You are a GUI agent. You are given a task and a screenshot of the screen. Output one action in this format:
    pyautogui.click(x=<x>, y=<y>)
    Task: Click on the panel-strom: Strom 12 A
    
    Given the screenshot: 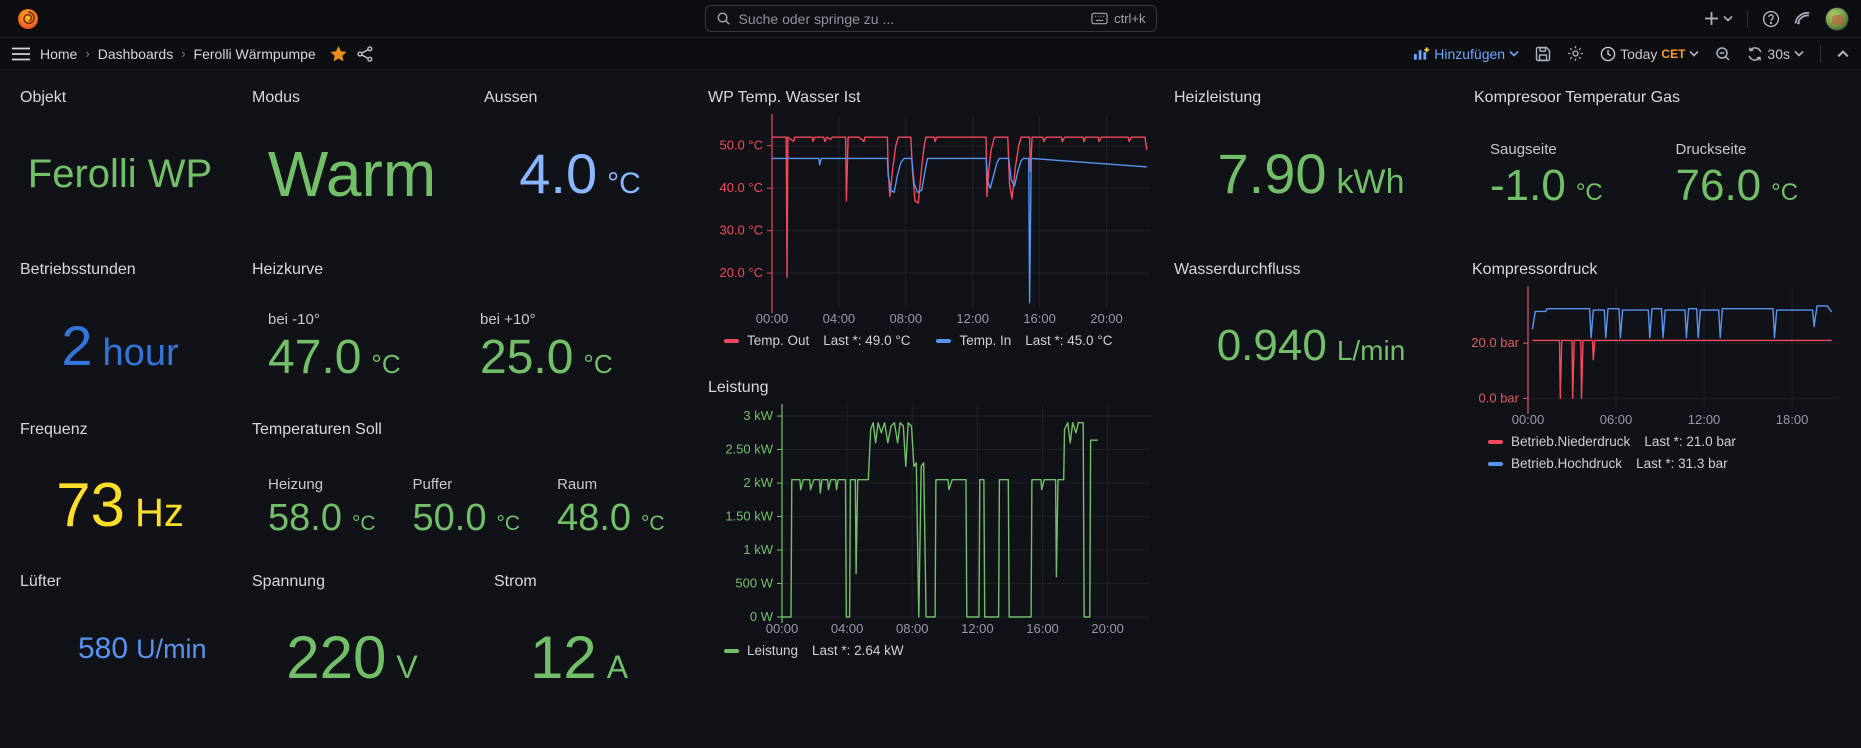 What is the action you would take?
    pyautogui.click(x=579, y=648)
    